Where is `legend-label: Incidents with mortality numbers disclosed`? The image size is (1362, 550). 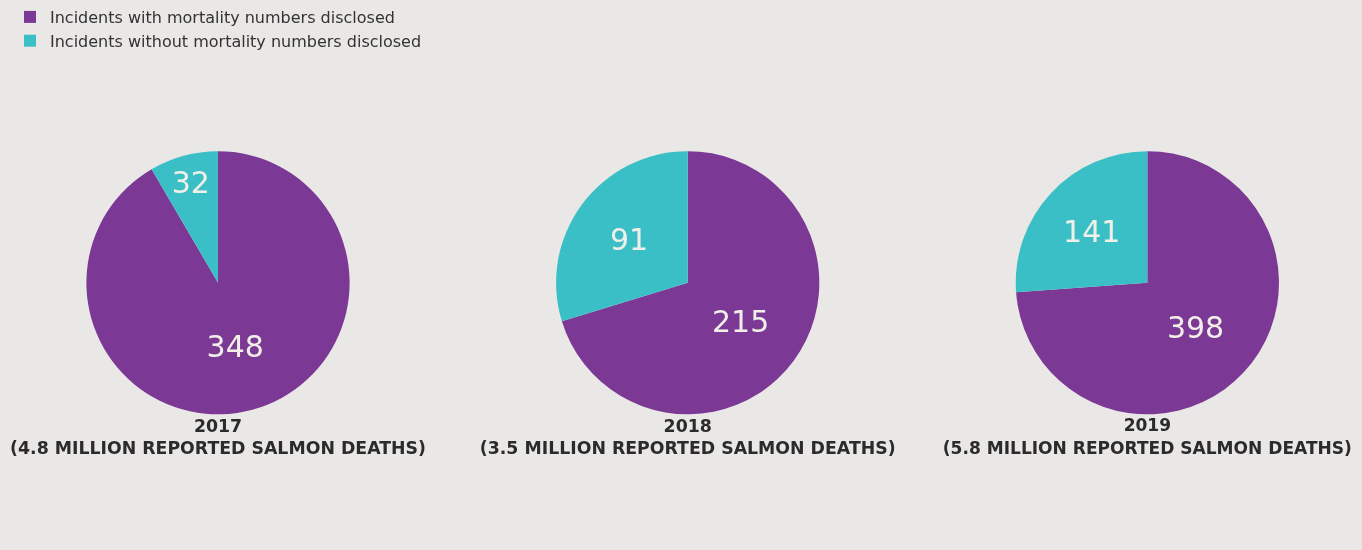
legend-label: Incidents with mortality numbers disclosed is located at coordinates (222, 18).